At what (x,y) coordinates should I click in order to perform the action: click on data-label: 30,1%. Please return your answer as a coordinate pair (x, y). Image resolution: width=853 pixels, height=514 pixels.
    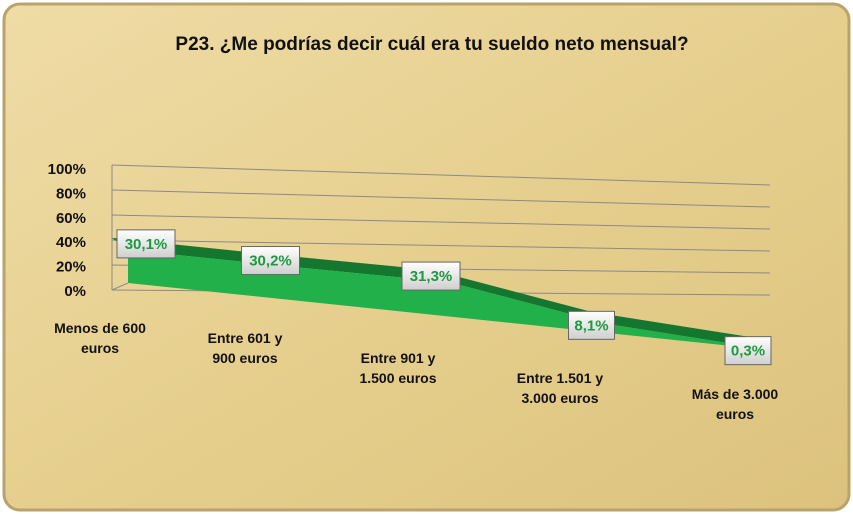
    Looking at the image, I should click on (146, 244).